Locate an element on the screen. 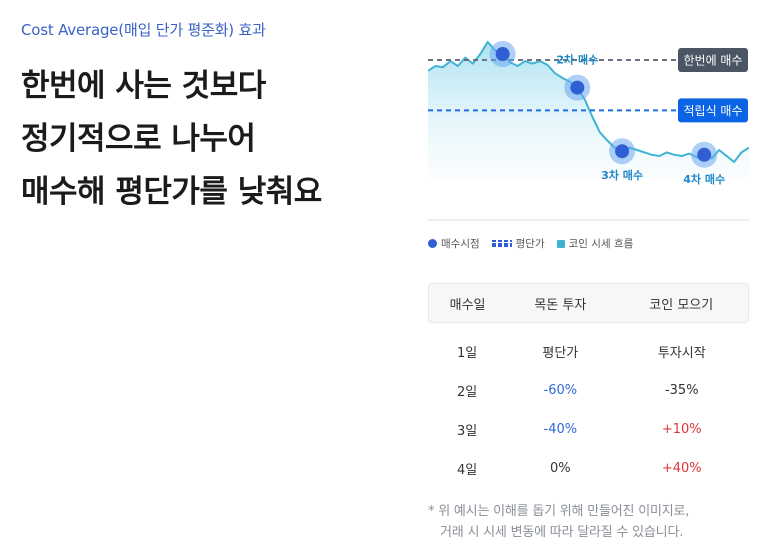  legend-item-buy-point: 매수시점 is located at coordinates (454, 243).